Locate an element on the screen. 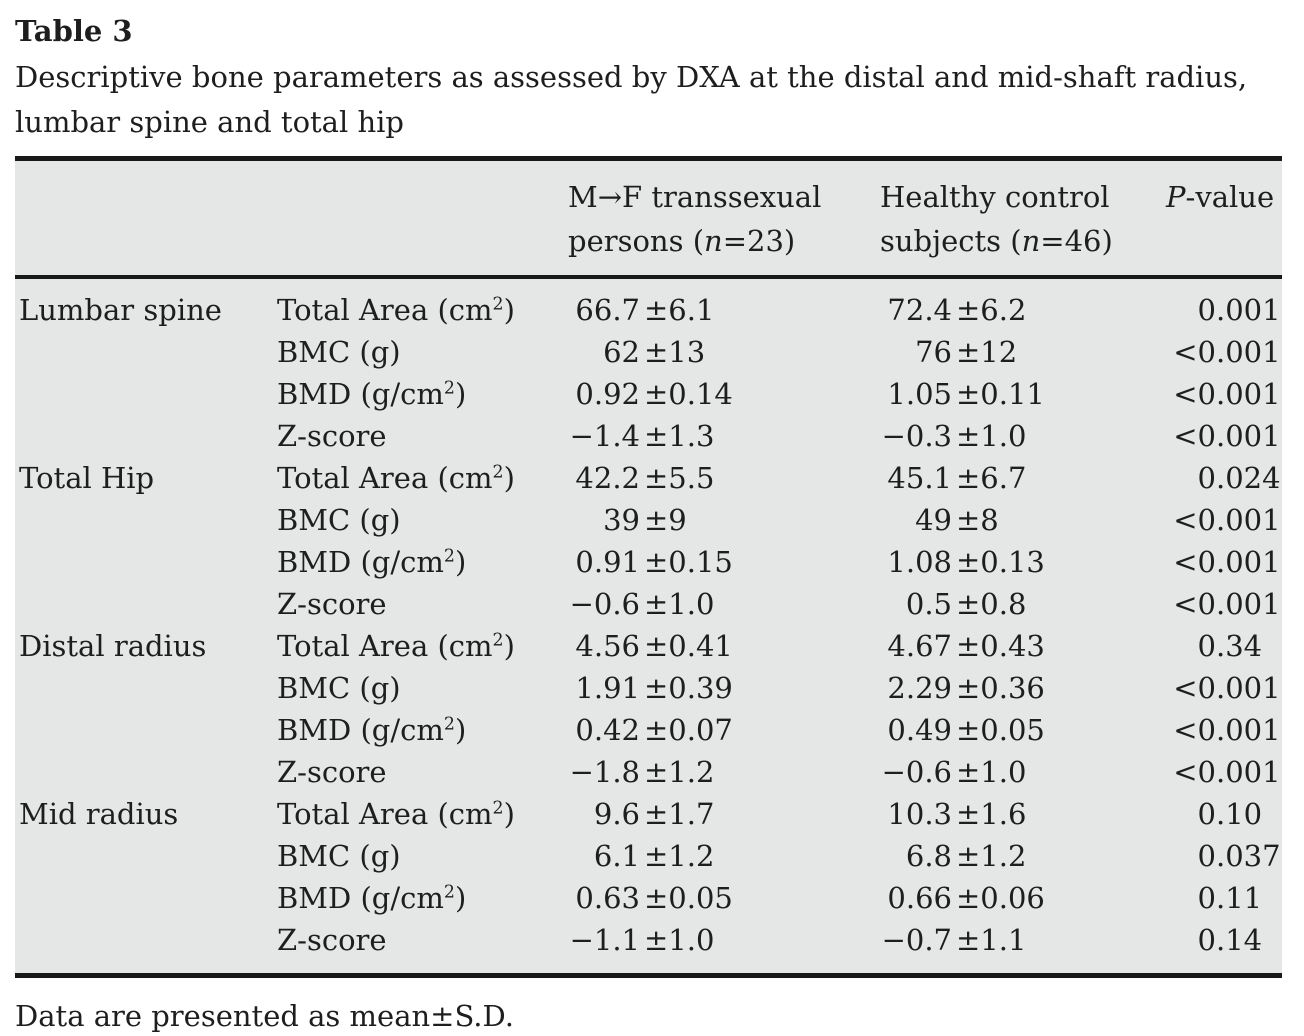 This screenshot has width=1304, height=1036. mf-value: 4.56 ±0.41 is located at coordinates (654, 646).